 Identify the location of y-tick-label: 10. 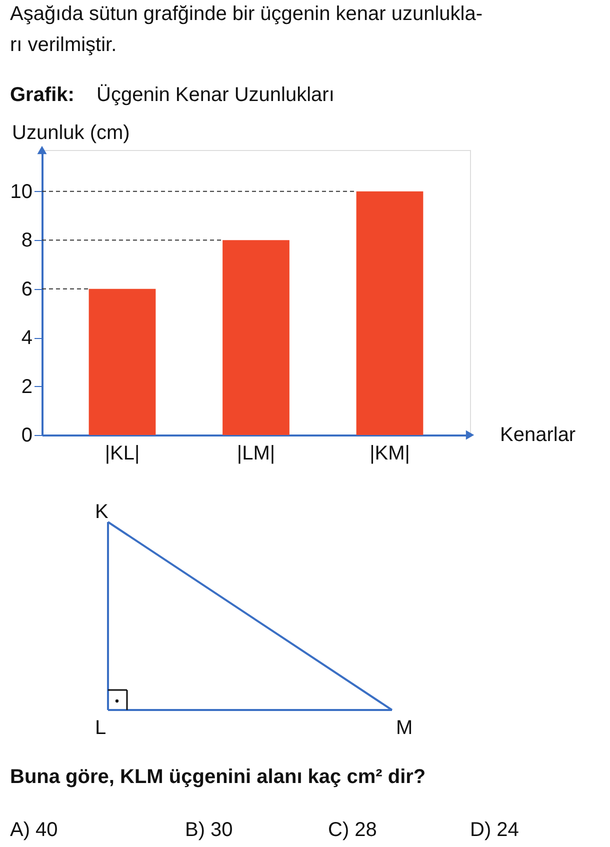
(21, 191).